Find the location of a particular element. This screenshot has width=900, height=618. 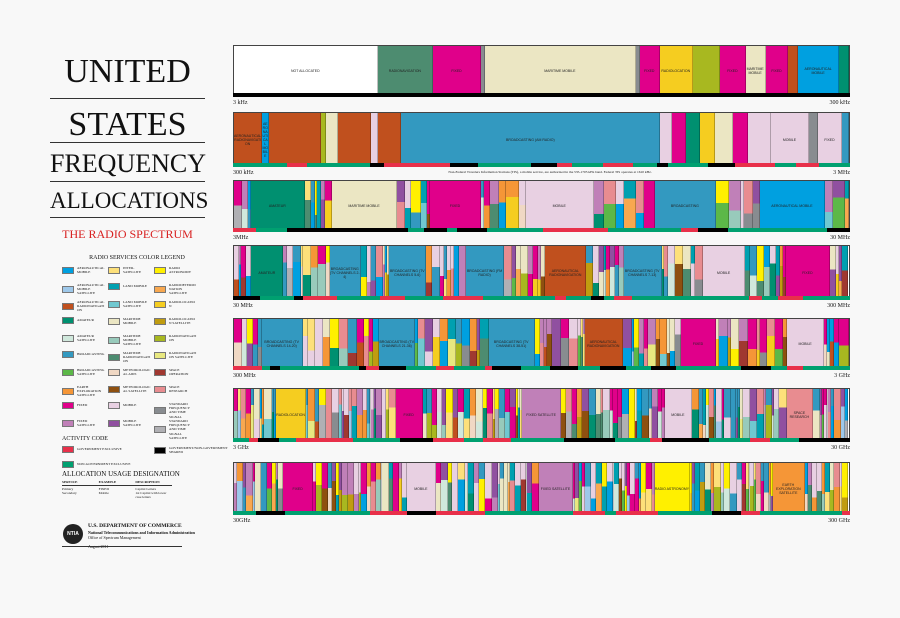

activity-label: Government/Non-Government Shared is located at coordinates (198, 450).